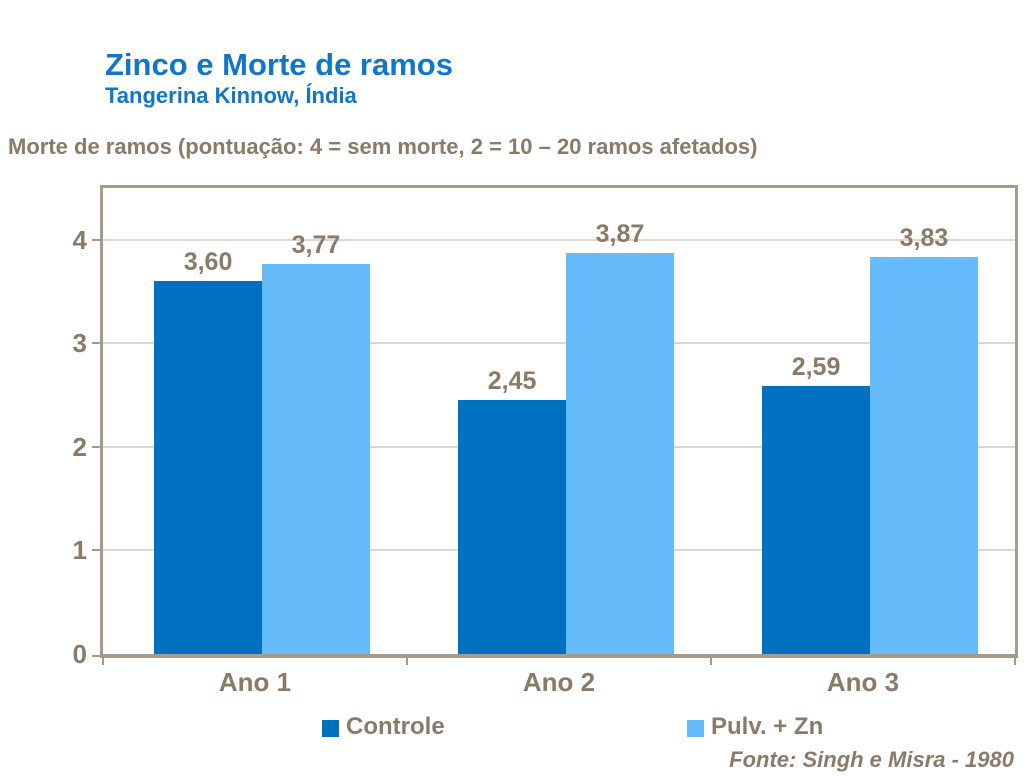 The height and width of the screenshot is (777, 1035). What do you see at coordinates (79, 239) in the screenshot?
I see `y-tick-label-4: 4` at bounding box center [79, 239].